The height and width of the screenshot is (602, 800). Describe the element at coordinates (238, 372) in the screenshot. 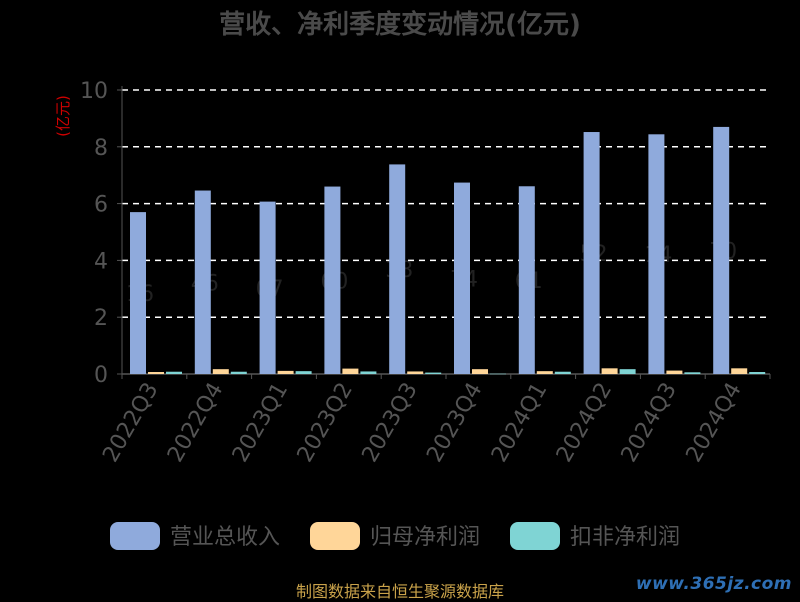

I see `bar-2022Q4-s2` at that location.